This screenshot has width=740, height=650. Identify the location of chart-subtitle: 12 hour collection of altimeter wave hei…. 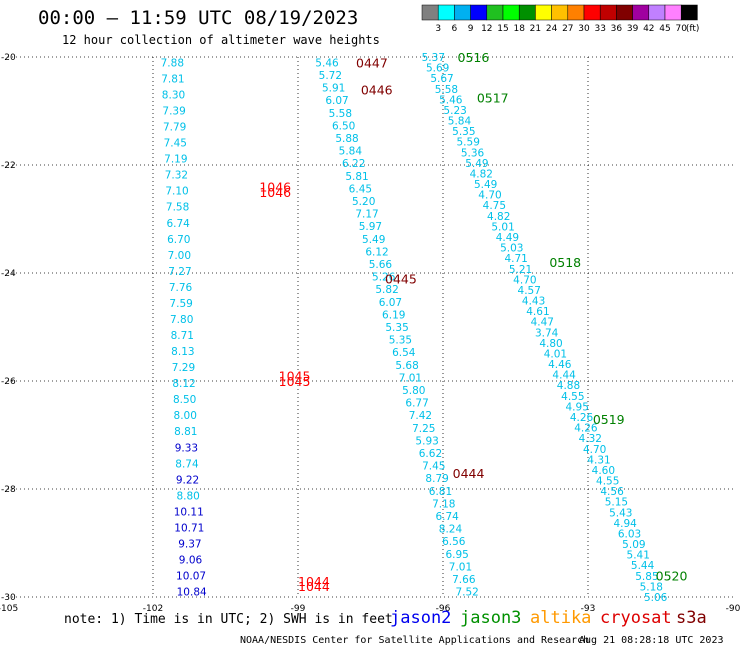
(221, 40).